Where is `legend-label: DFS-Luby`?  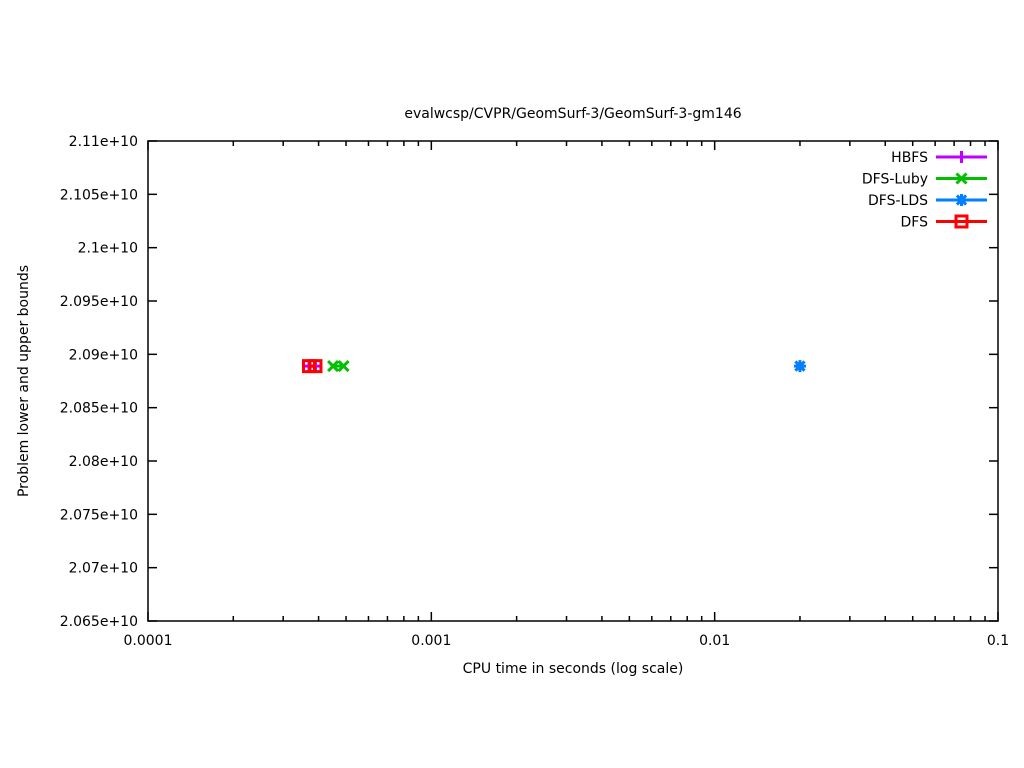
legend-label: DFS-Luby is located at coordinates (895, 180).